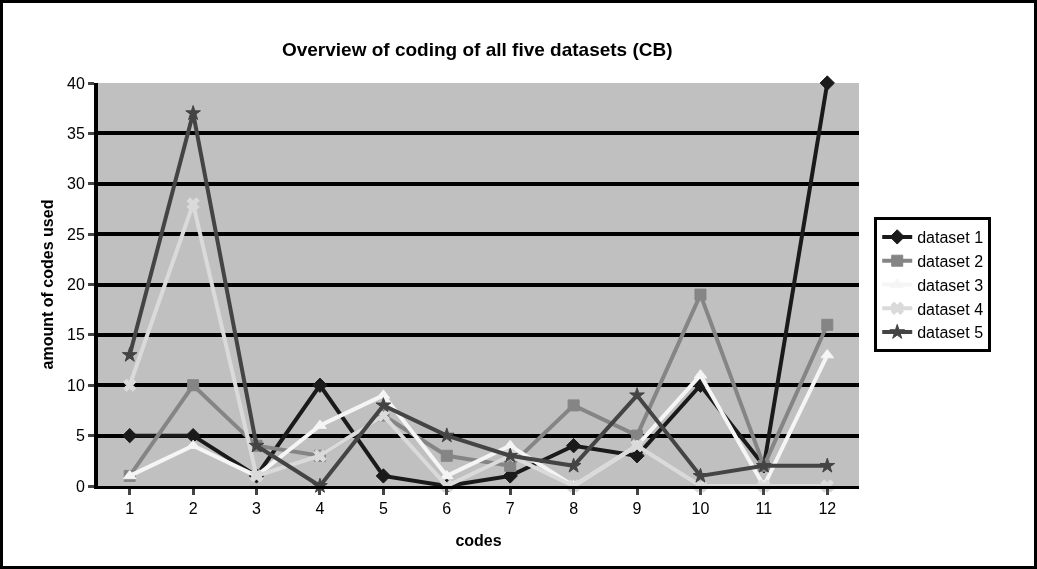 This screenshot has height=569, width=1037. What do you see at coordinates (477, 49) in the screenshot?
I see `chart-title: Overview of coding of all five datasets (CB)` at bounding box center [477, 49].